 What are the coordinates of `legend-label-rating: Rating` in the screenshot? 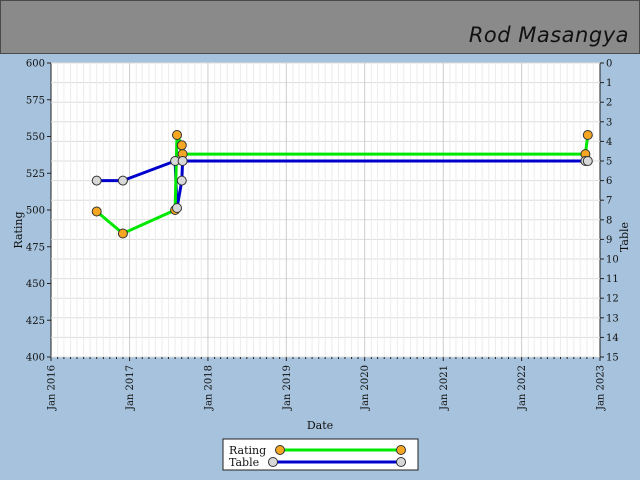 It's located at (247, 450).